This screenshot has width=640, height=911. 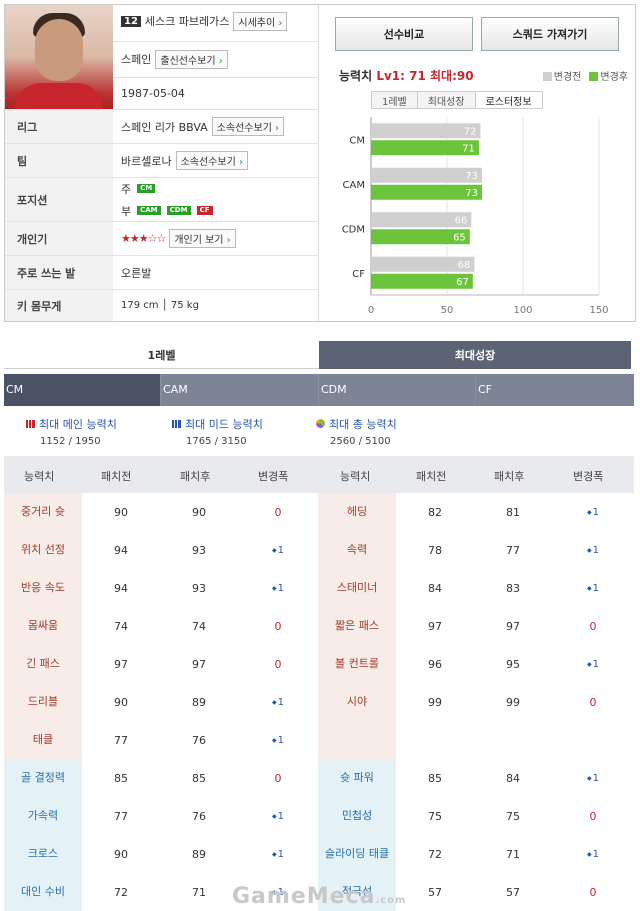 I want to click on summary-mid: 최대 미드 능력치 1765 / 3150, so click(x=217, y=431).